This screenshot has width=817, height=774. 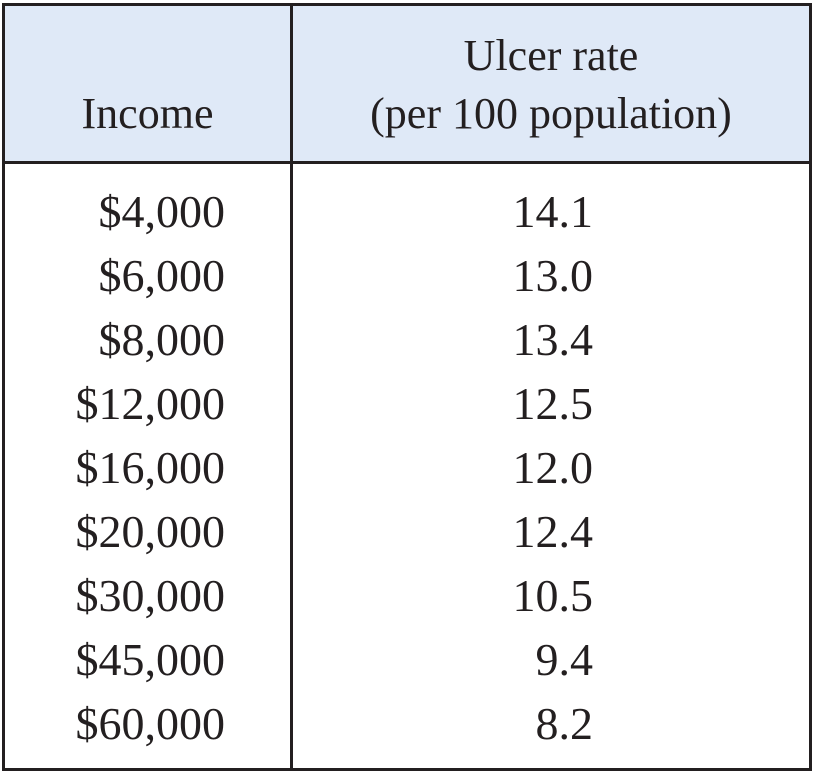 What do you see at coordinates (150, 595) in the screenshot?
I see `income-cell: $30,000` at bounding box center [150, 595].